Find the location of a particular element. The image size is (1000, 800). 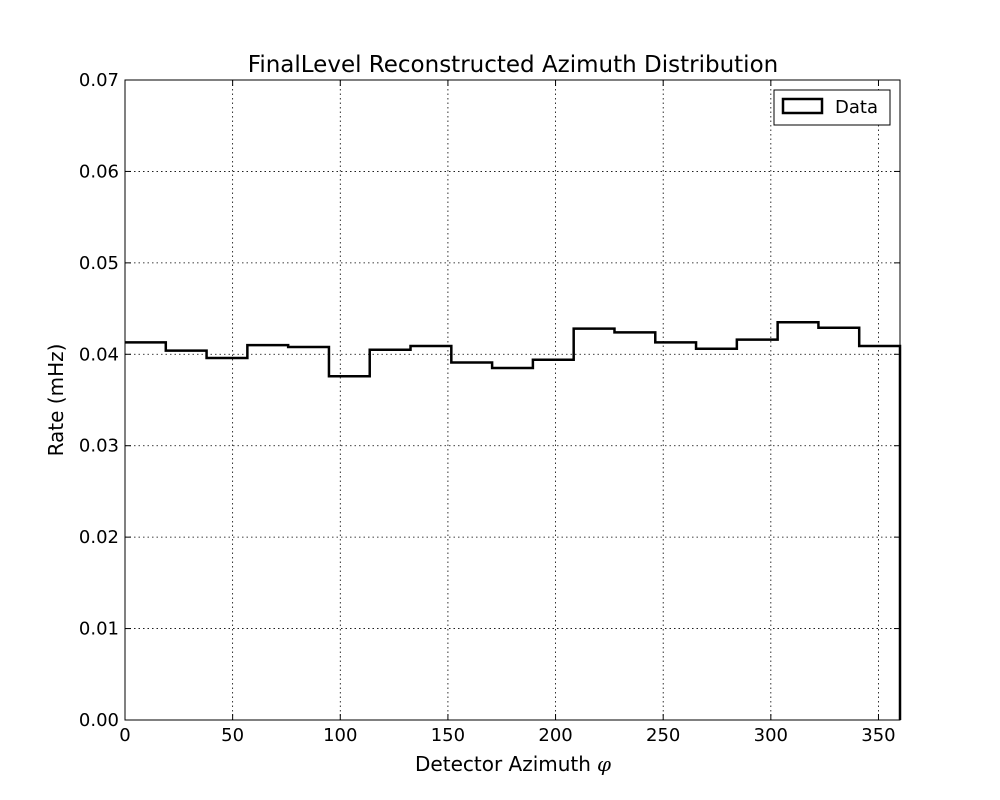

x-tick-label: 350 is located at coordinates (878, 735).